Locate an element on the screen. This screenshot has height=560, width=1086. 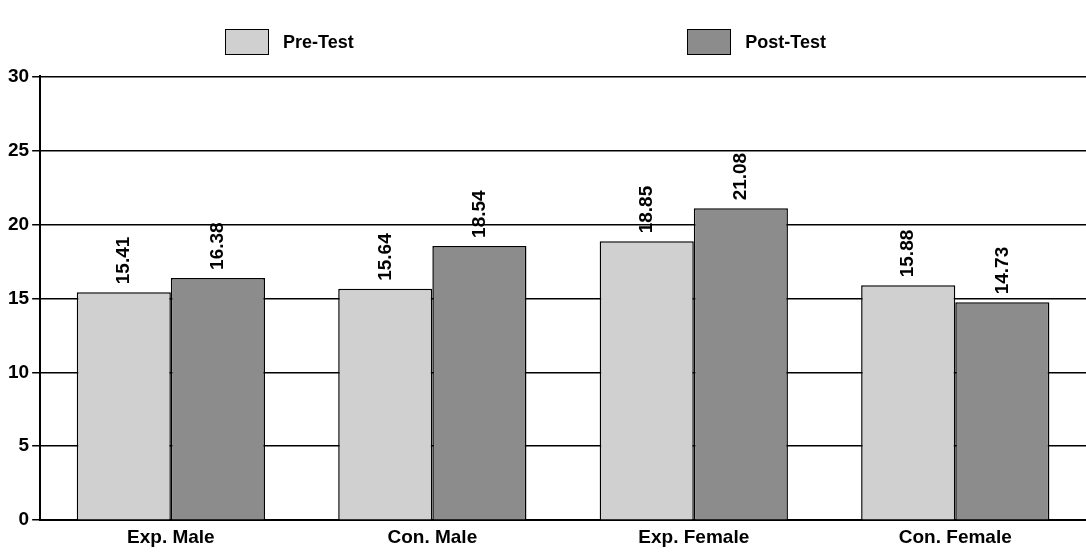
y-tick-label: 10 is located at coordinates (18, 371).